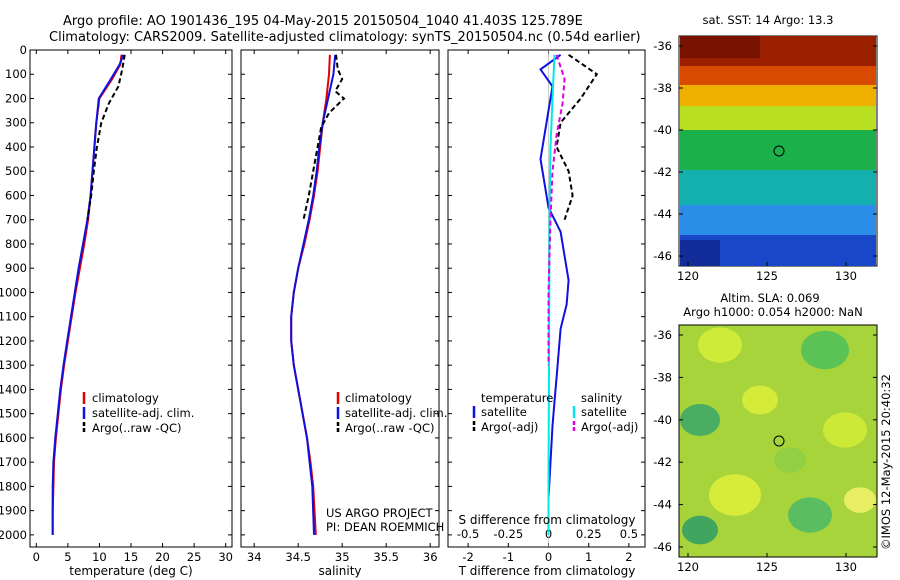 The image size is (900, 580). I want to click on y-tick-label: 500, so click(16, 171).